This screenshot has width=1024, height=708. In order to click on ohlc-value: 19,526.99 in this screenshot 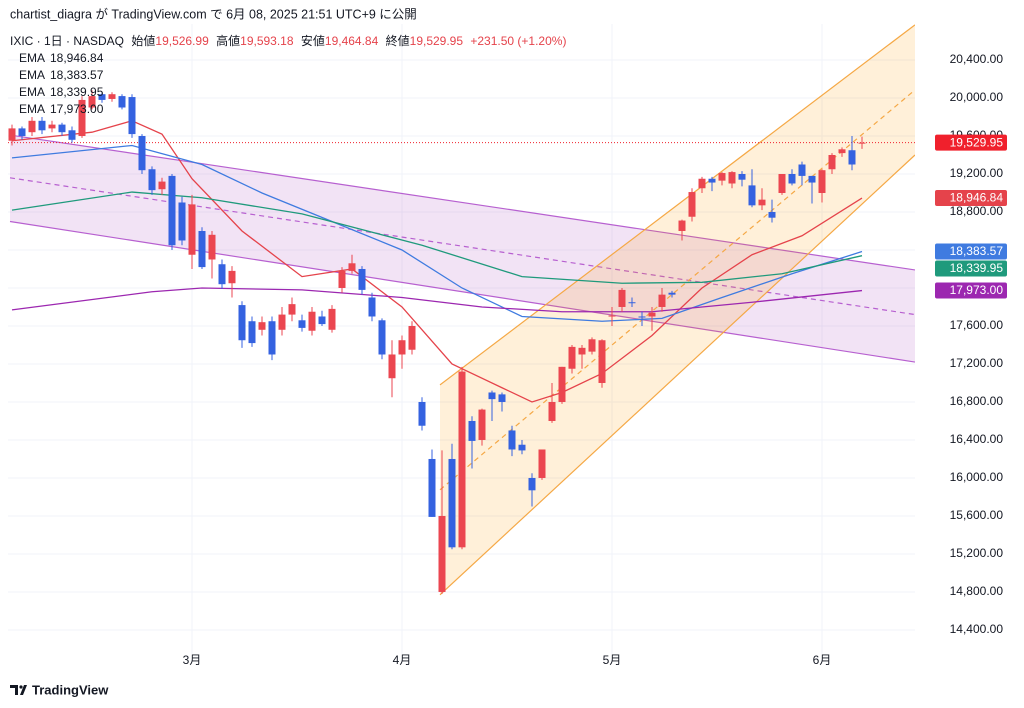, I will do `click(182, 41)`.